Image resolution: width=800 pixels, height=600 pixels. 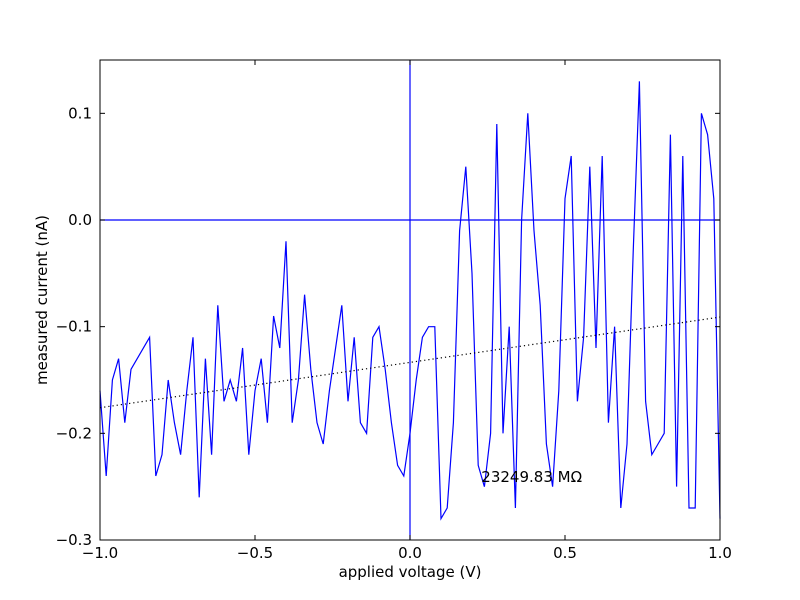 I want to click on y-axis-label: measured current (nA), so click(x=42, y=300).